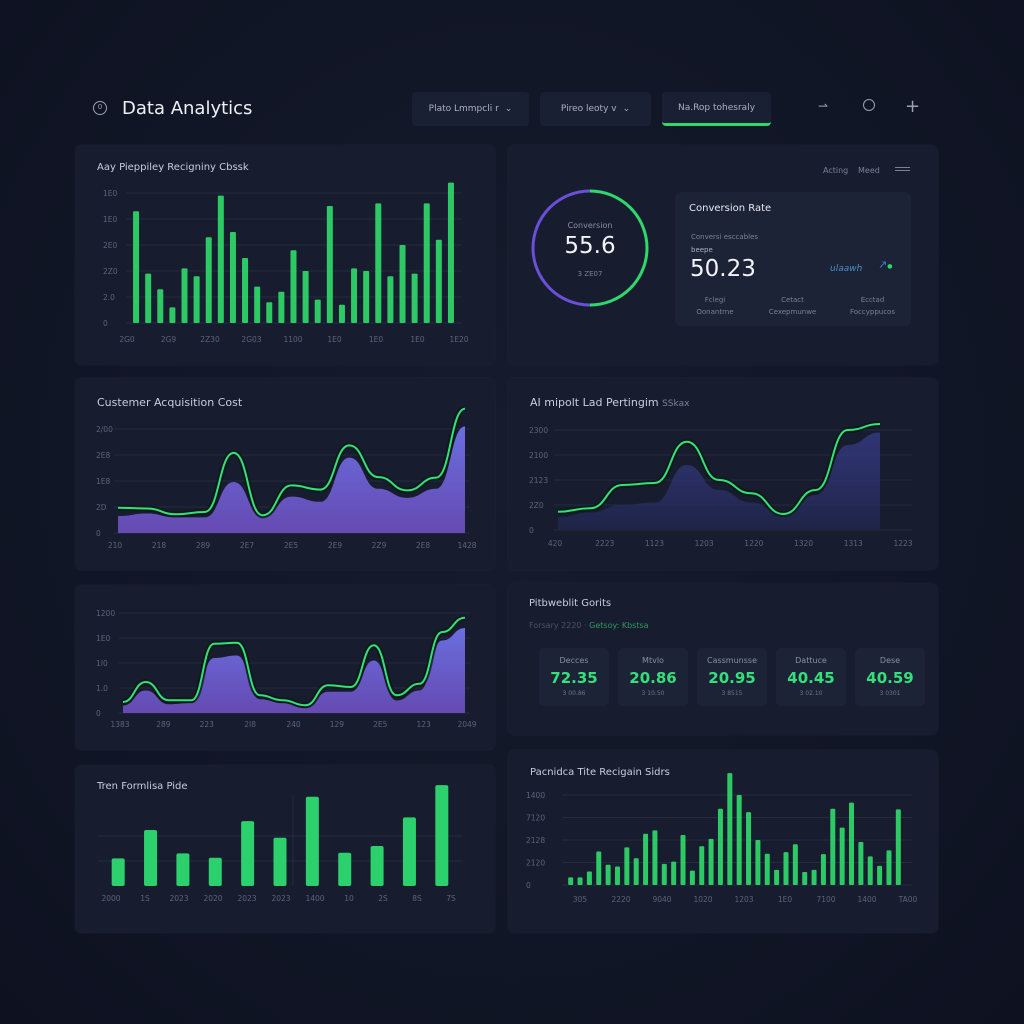 The height and width of the screenshot is (1024, 1024). I want to click on kpi-label: Dattuce, so click(811, 660).